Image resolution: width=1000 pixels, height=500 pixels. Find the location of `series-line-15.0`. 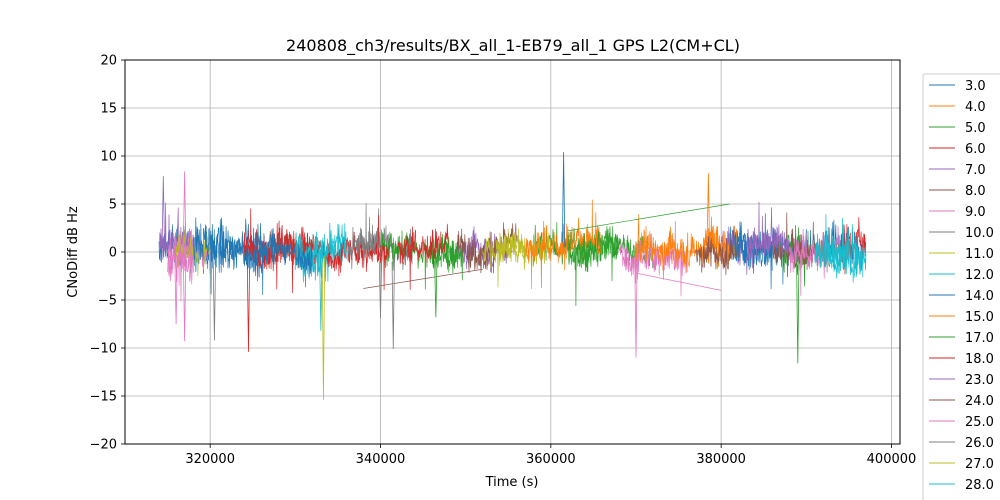

series-line-15.0 is located at coordinates (563, 244).